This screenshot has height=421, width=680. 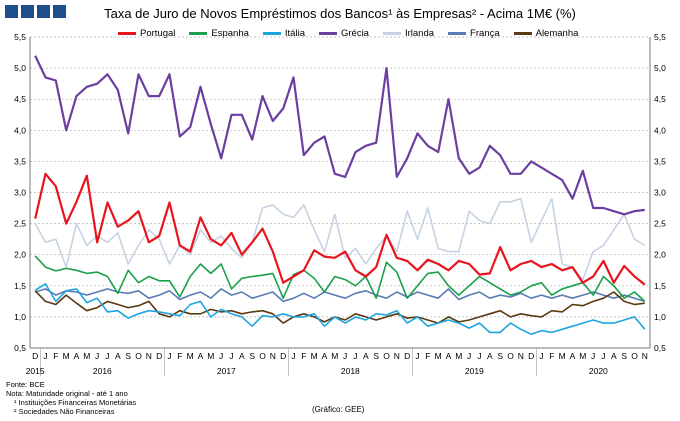 What do you see at coordinates (20, 37) in the screenshot?
I see `y-tick-label-left: 5,5` at bounding box center [20, 37].